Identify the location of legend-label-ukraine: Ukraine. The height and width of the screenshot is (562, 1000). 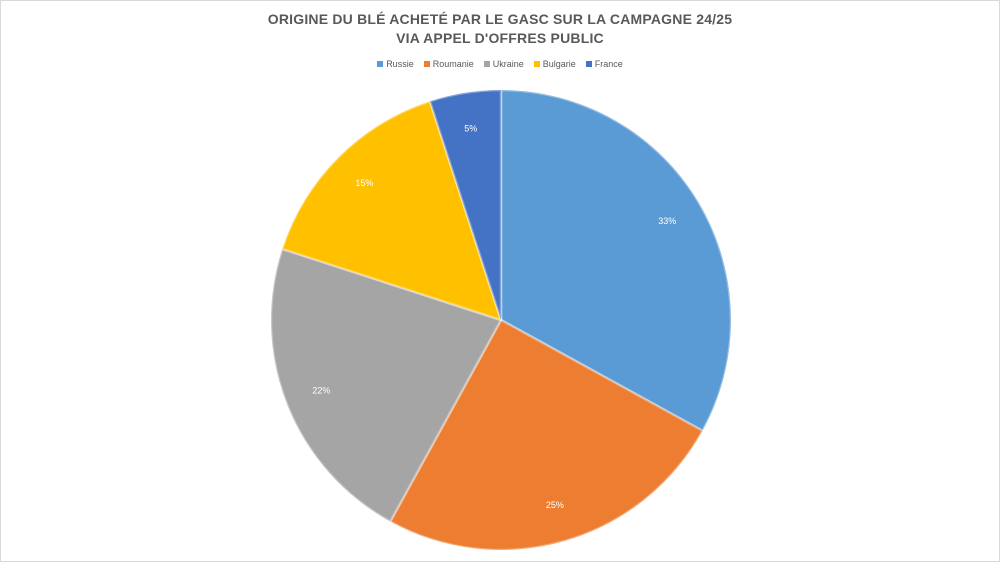
(508, 64).